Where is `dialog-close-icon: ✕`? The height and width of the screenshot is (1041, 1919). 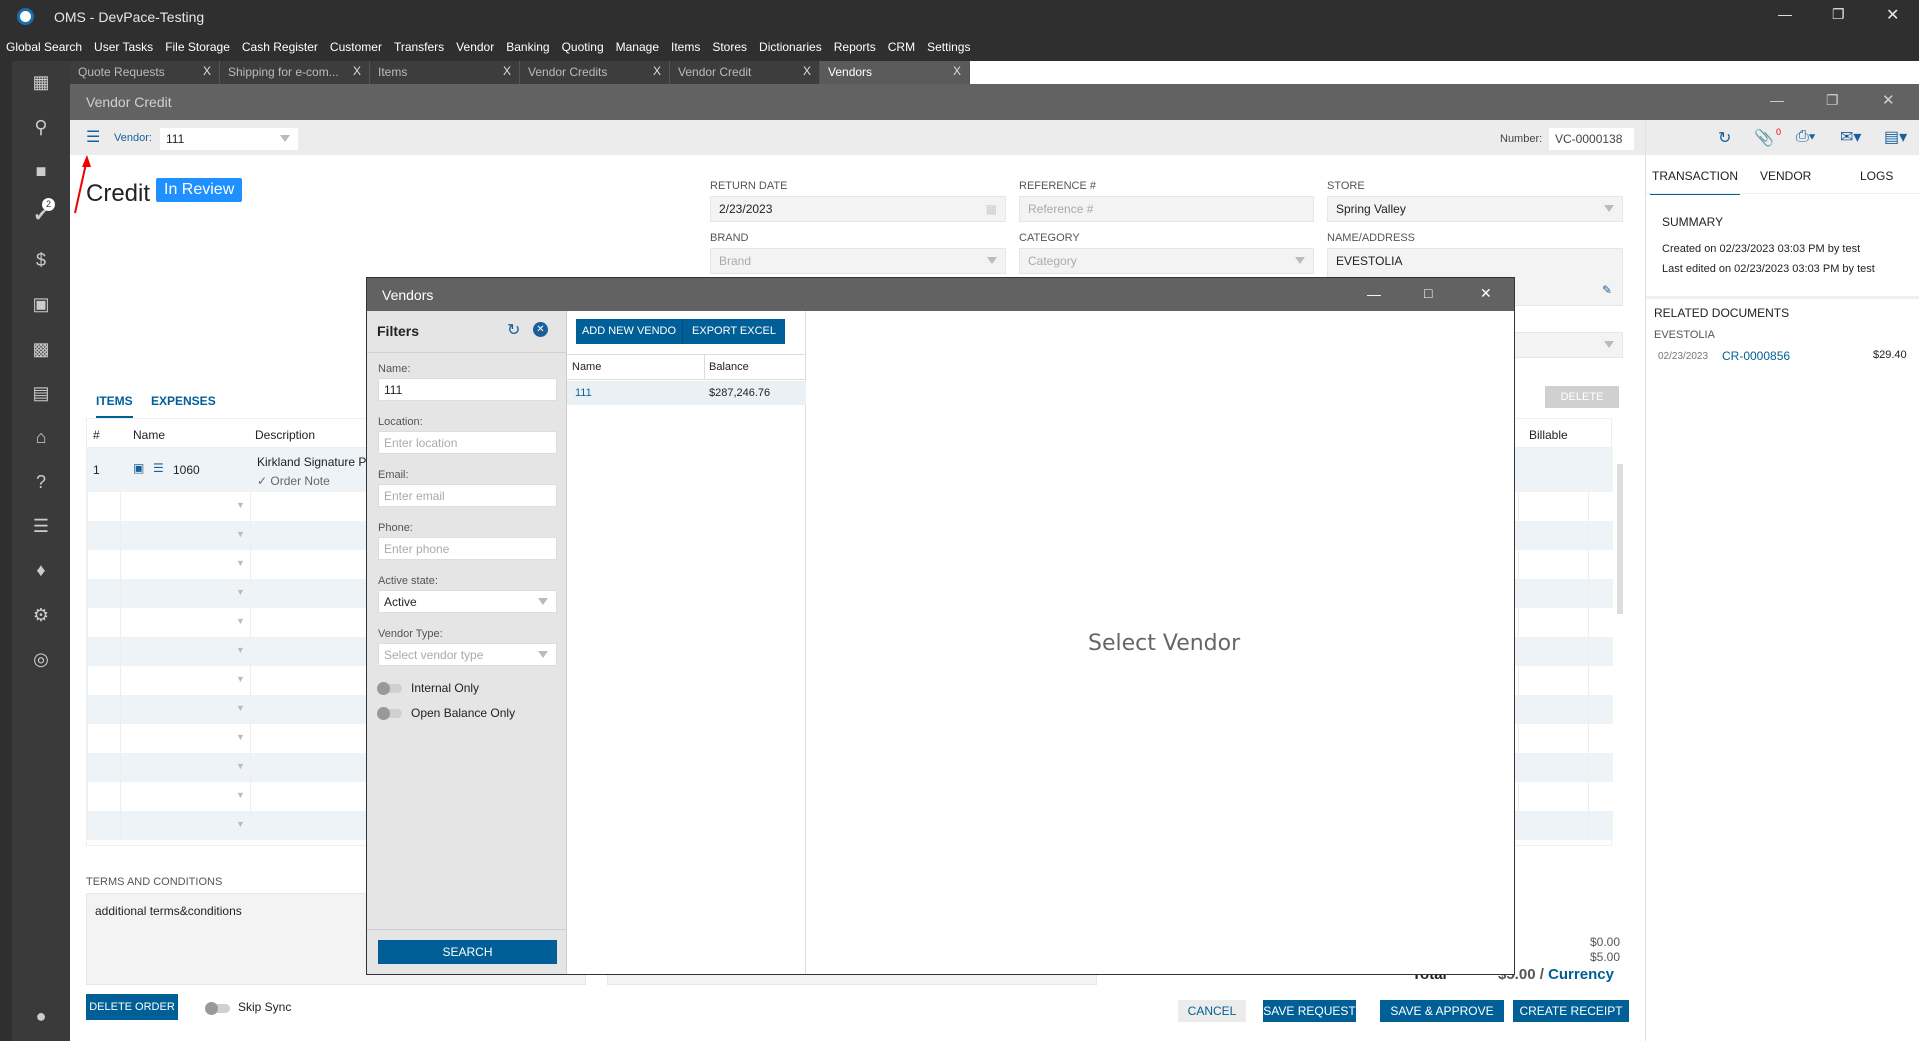
dialog-close-icon: ✕ is located at coordinates (1486, 293).